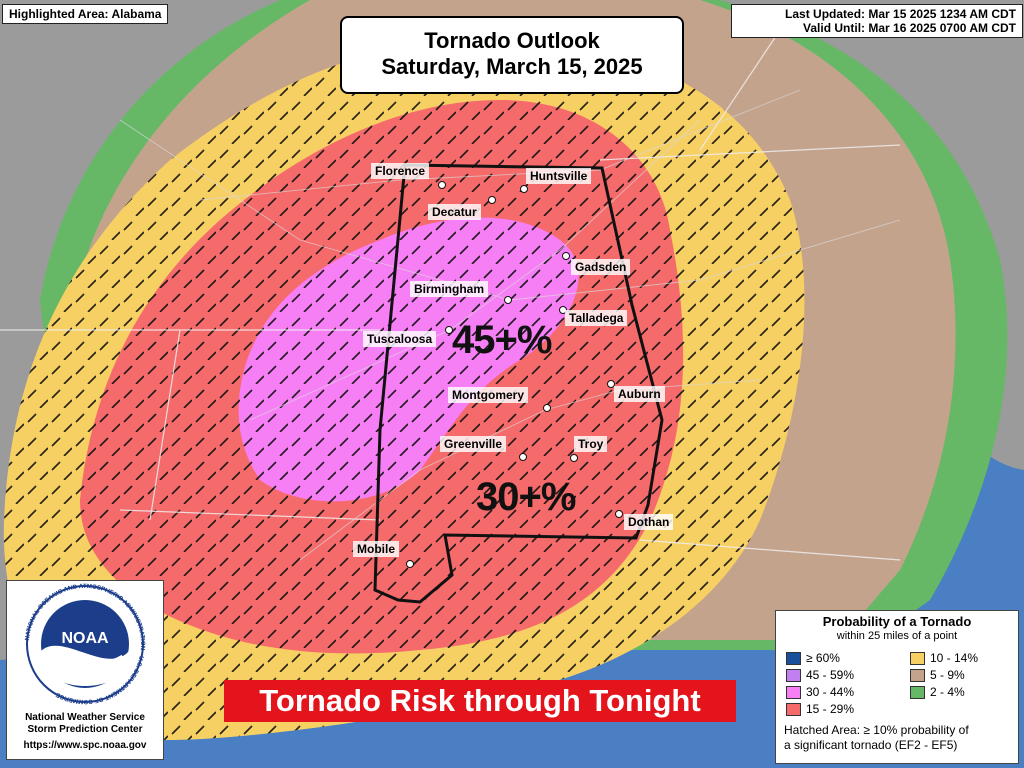 The width and height of the screenshot is (1024, 768). Describe the element at coordinates (454, 212) in the screenshot. I see `city-label-decatur: Decatur` at that location.